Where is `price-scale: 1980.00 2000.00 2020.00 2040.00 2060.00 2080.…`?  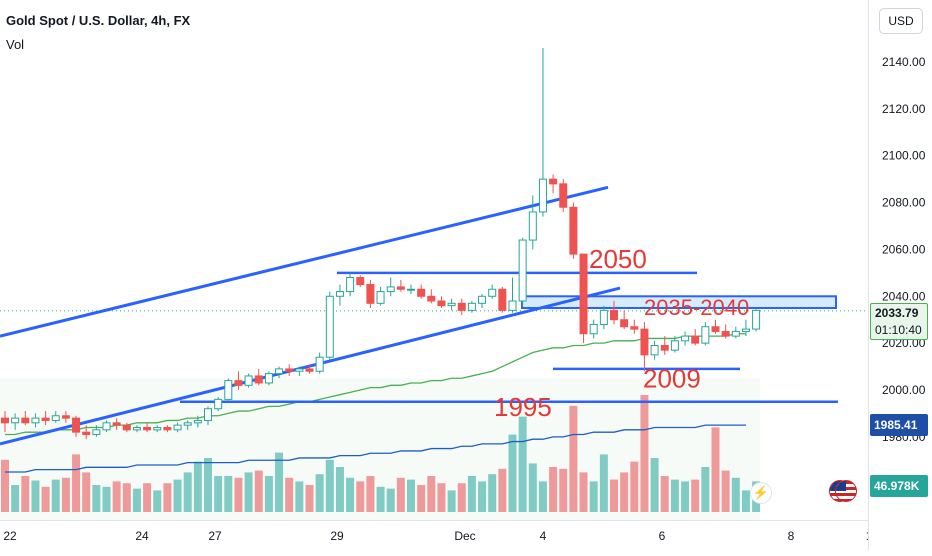 price-scale: 1980.00 2000.00 2020.00 2040.00 2060.00 2080.… is located at coordinates (900, 275).